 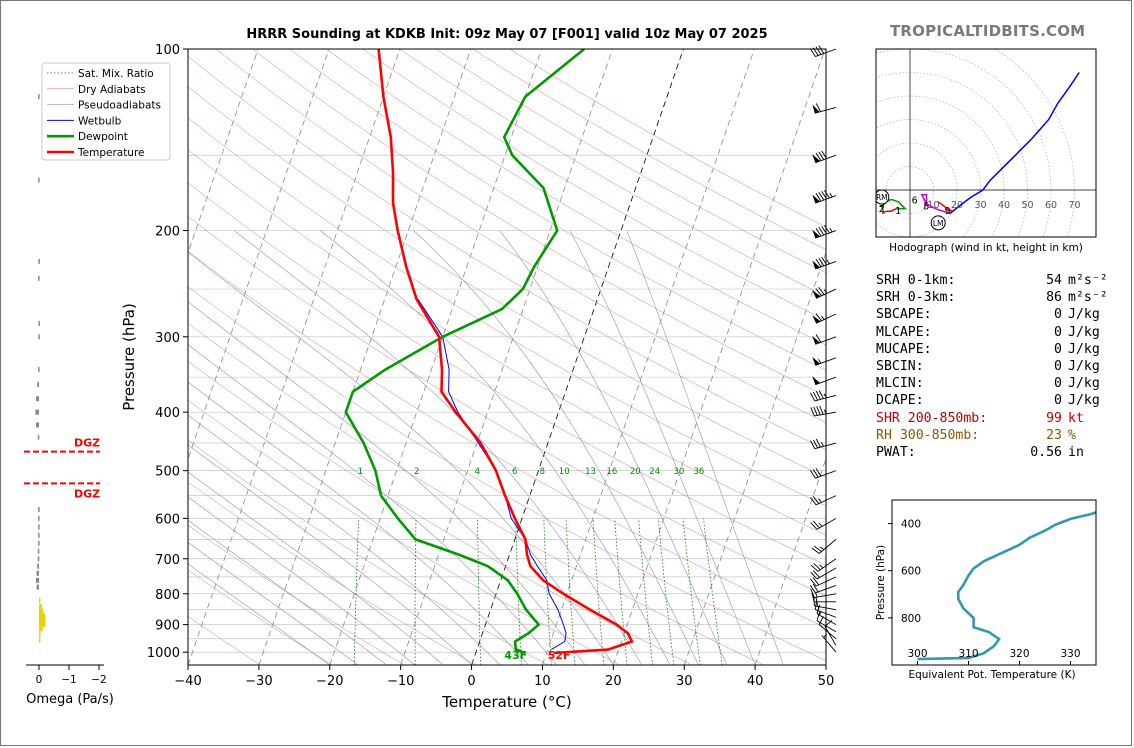 What do you see at coordinates (98, 680) in the screenshot?
I see `omega-tick-label: −2` at bounding box center [98, 680].